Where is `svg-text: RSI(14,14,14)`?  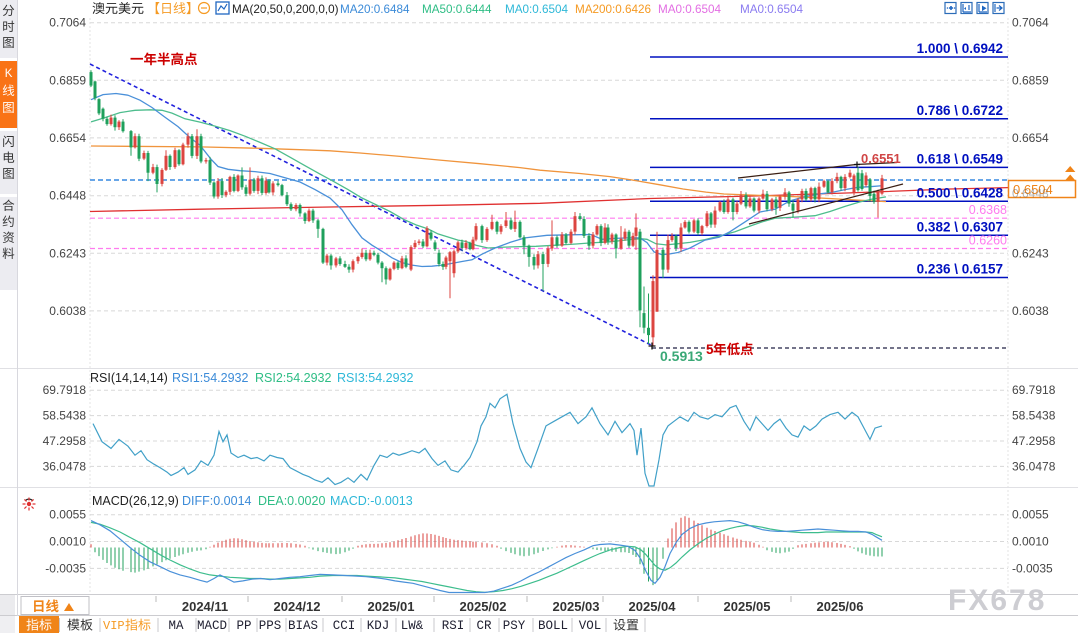 svg-text: RSI(14,14,14) is located at coordinates (129, 378).